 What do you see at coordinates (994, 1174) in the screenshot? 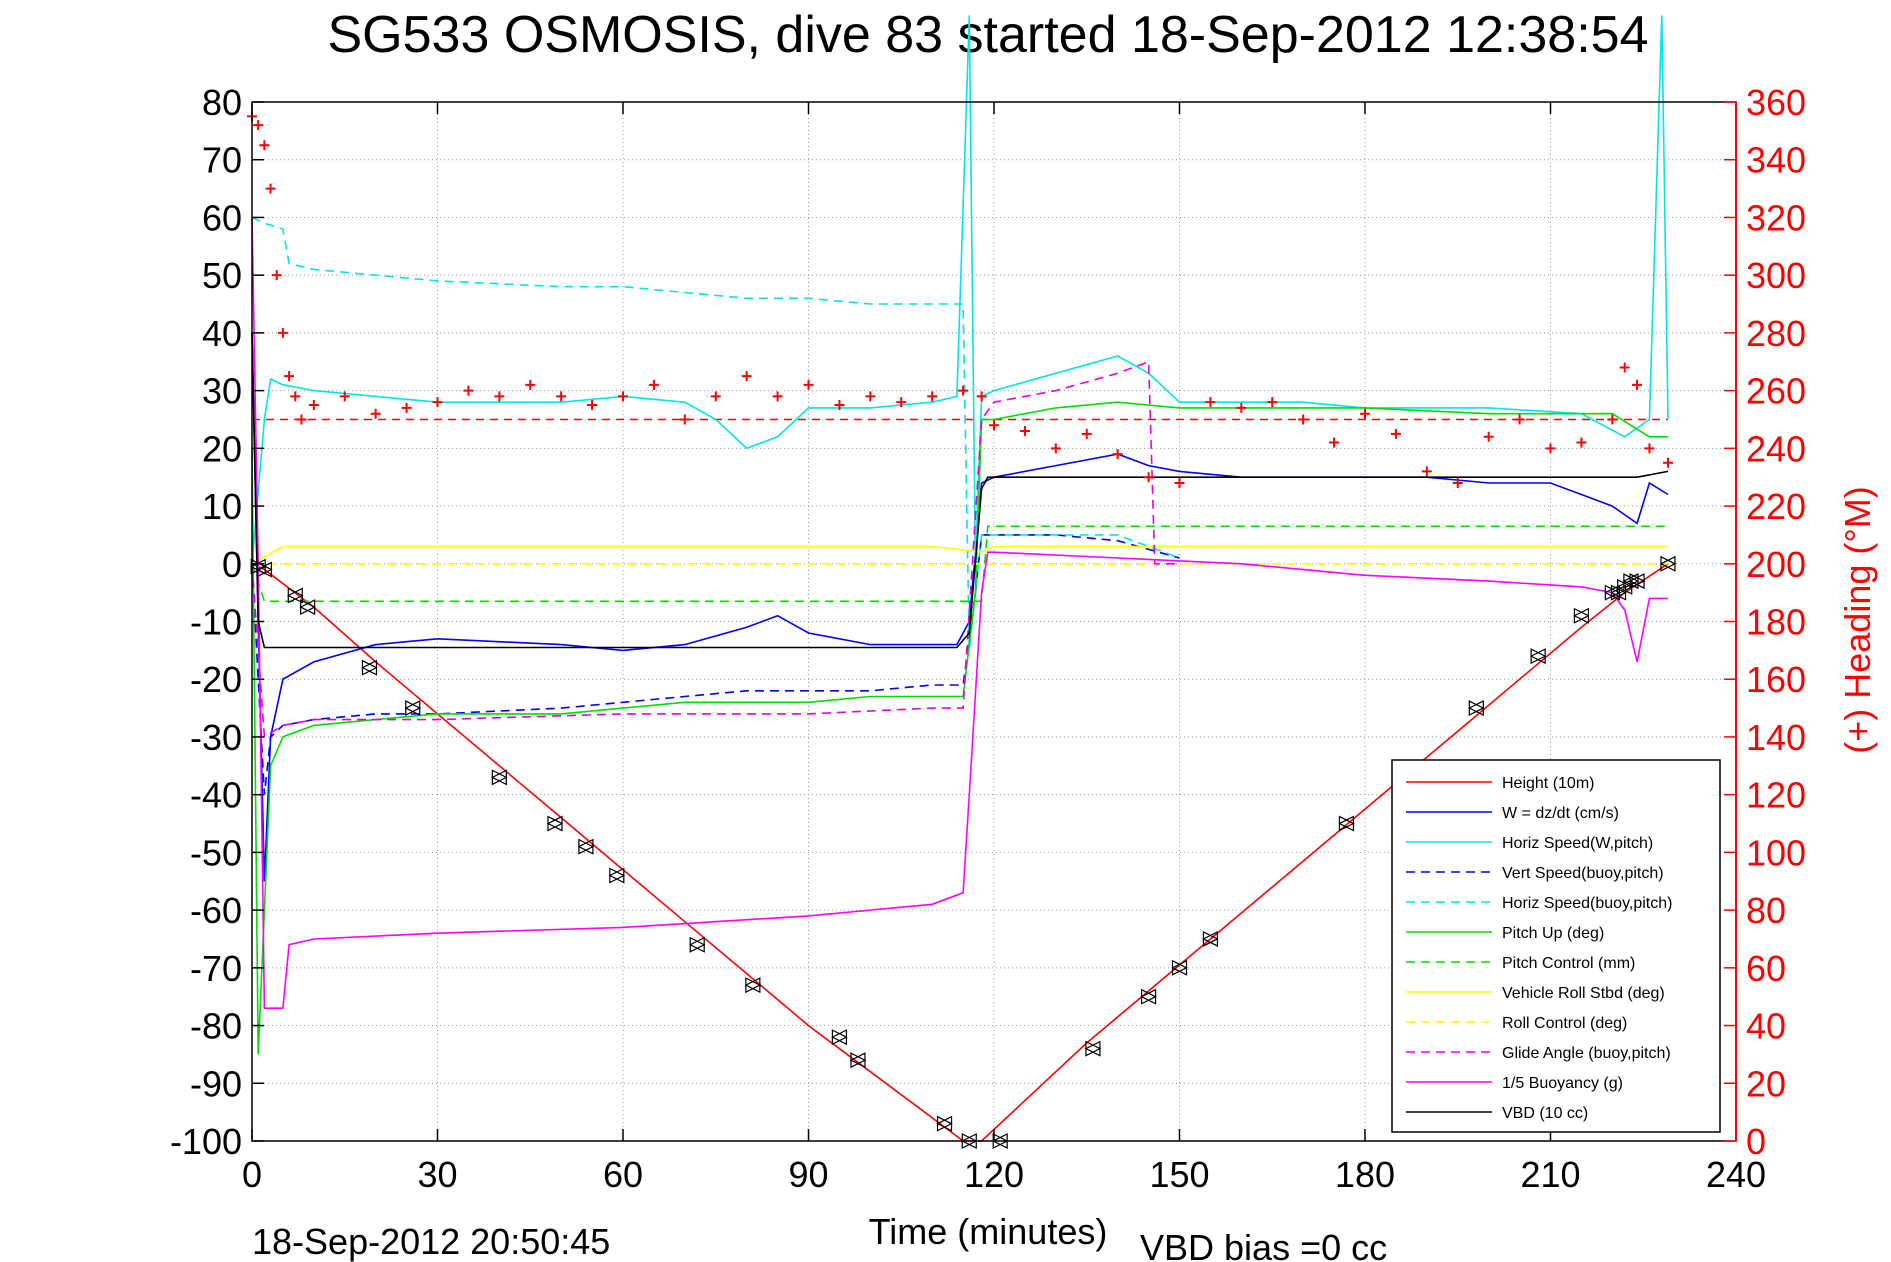
I see `x-tick-label: 120` at bounding box center [994, 1174].